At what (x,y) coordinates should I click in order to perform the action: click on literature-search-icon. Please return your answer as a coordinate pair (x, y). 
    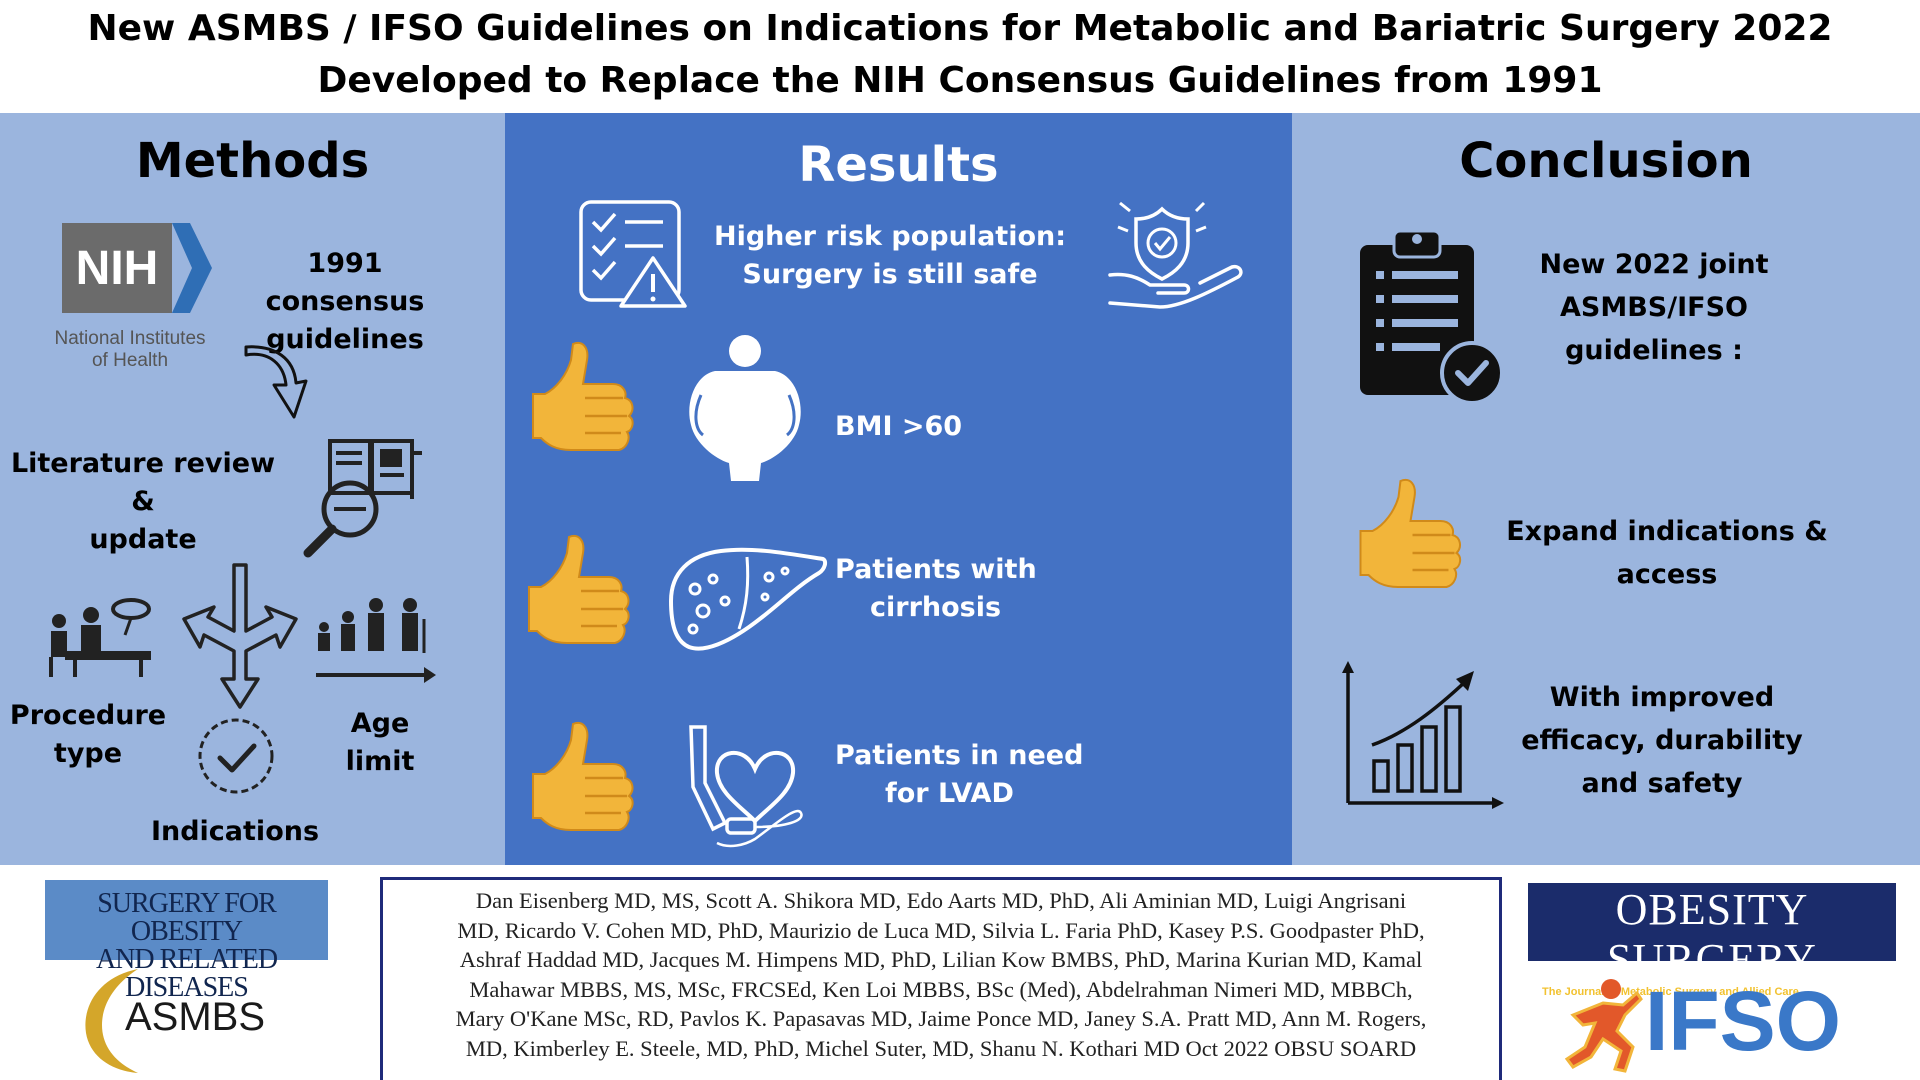
    Looking at the image, I should click on (365, 498).